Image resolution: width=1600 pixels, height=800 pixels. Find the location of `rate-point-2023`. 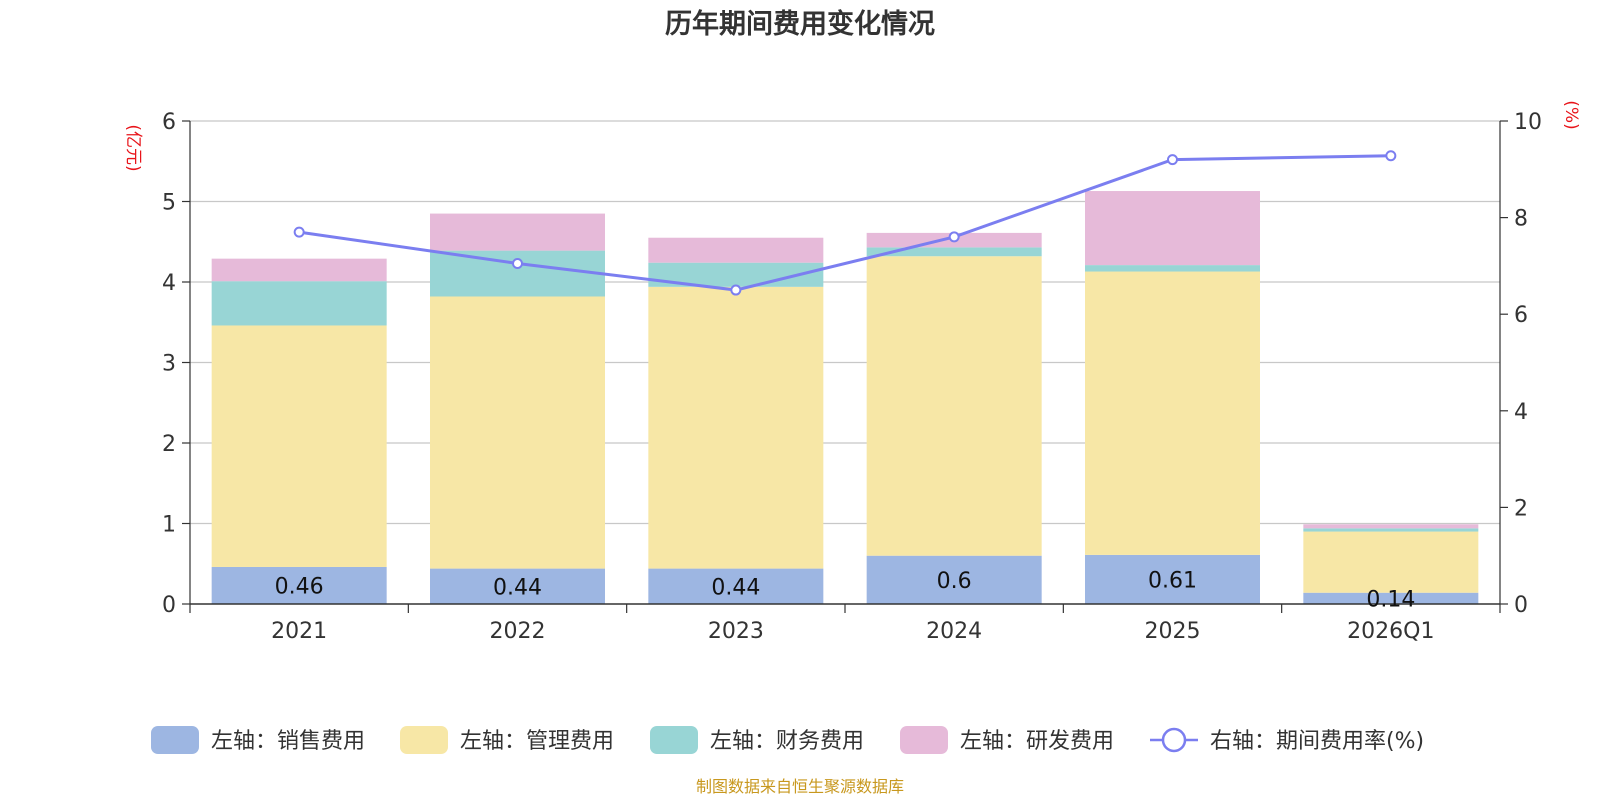

rate-point-2023 is located at coordinates (736, 290).